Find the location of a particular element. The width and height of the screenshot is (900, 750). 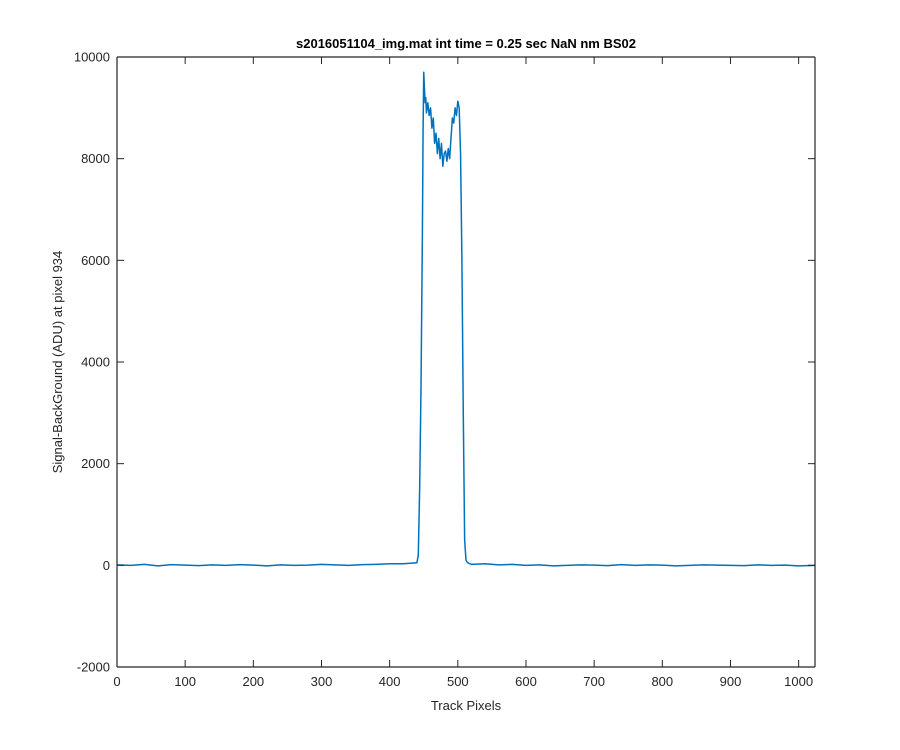

y-tick-label: 10000 is located at coordinates (92, 57).